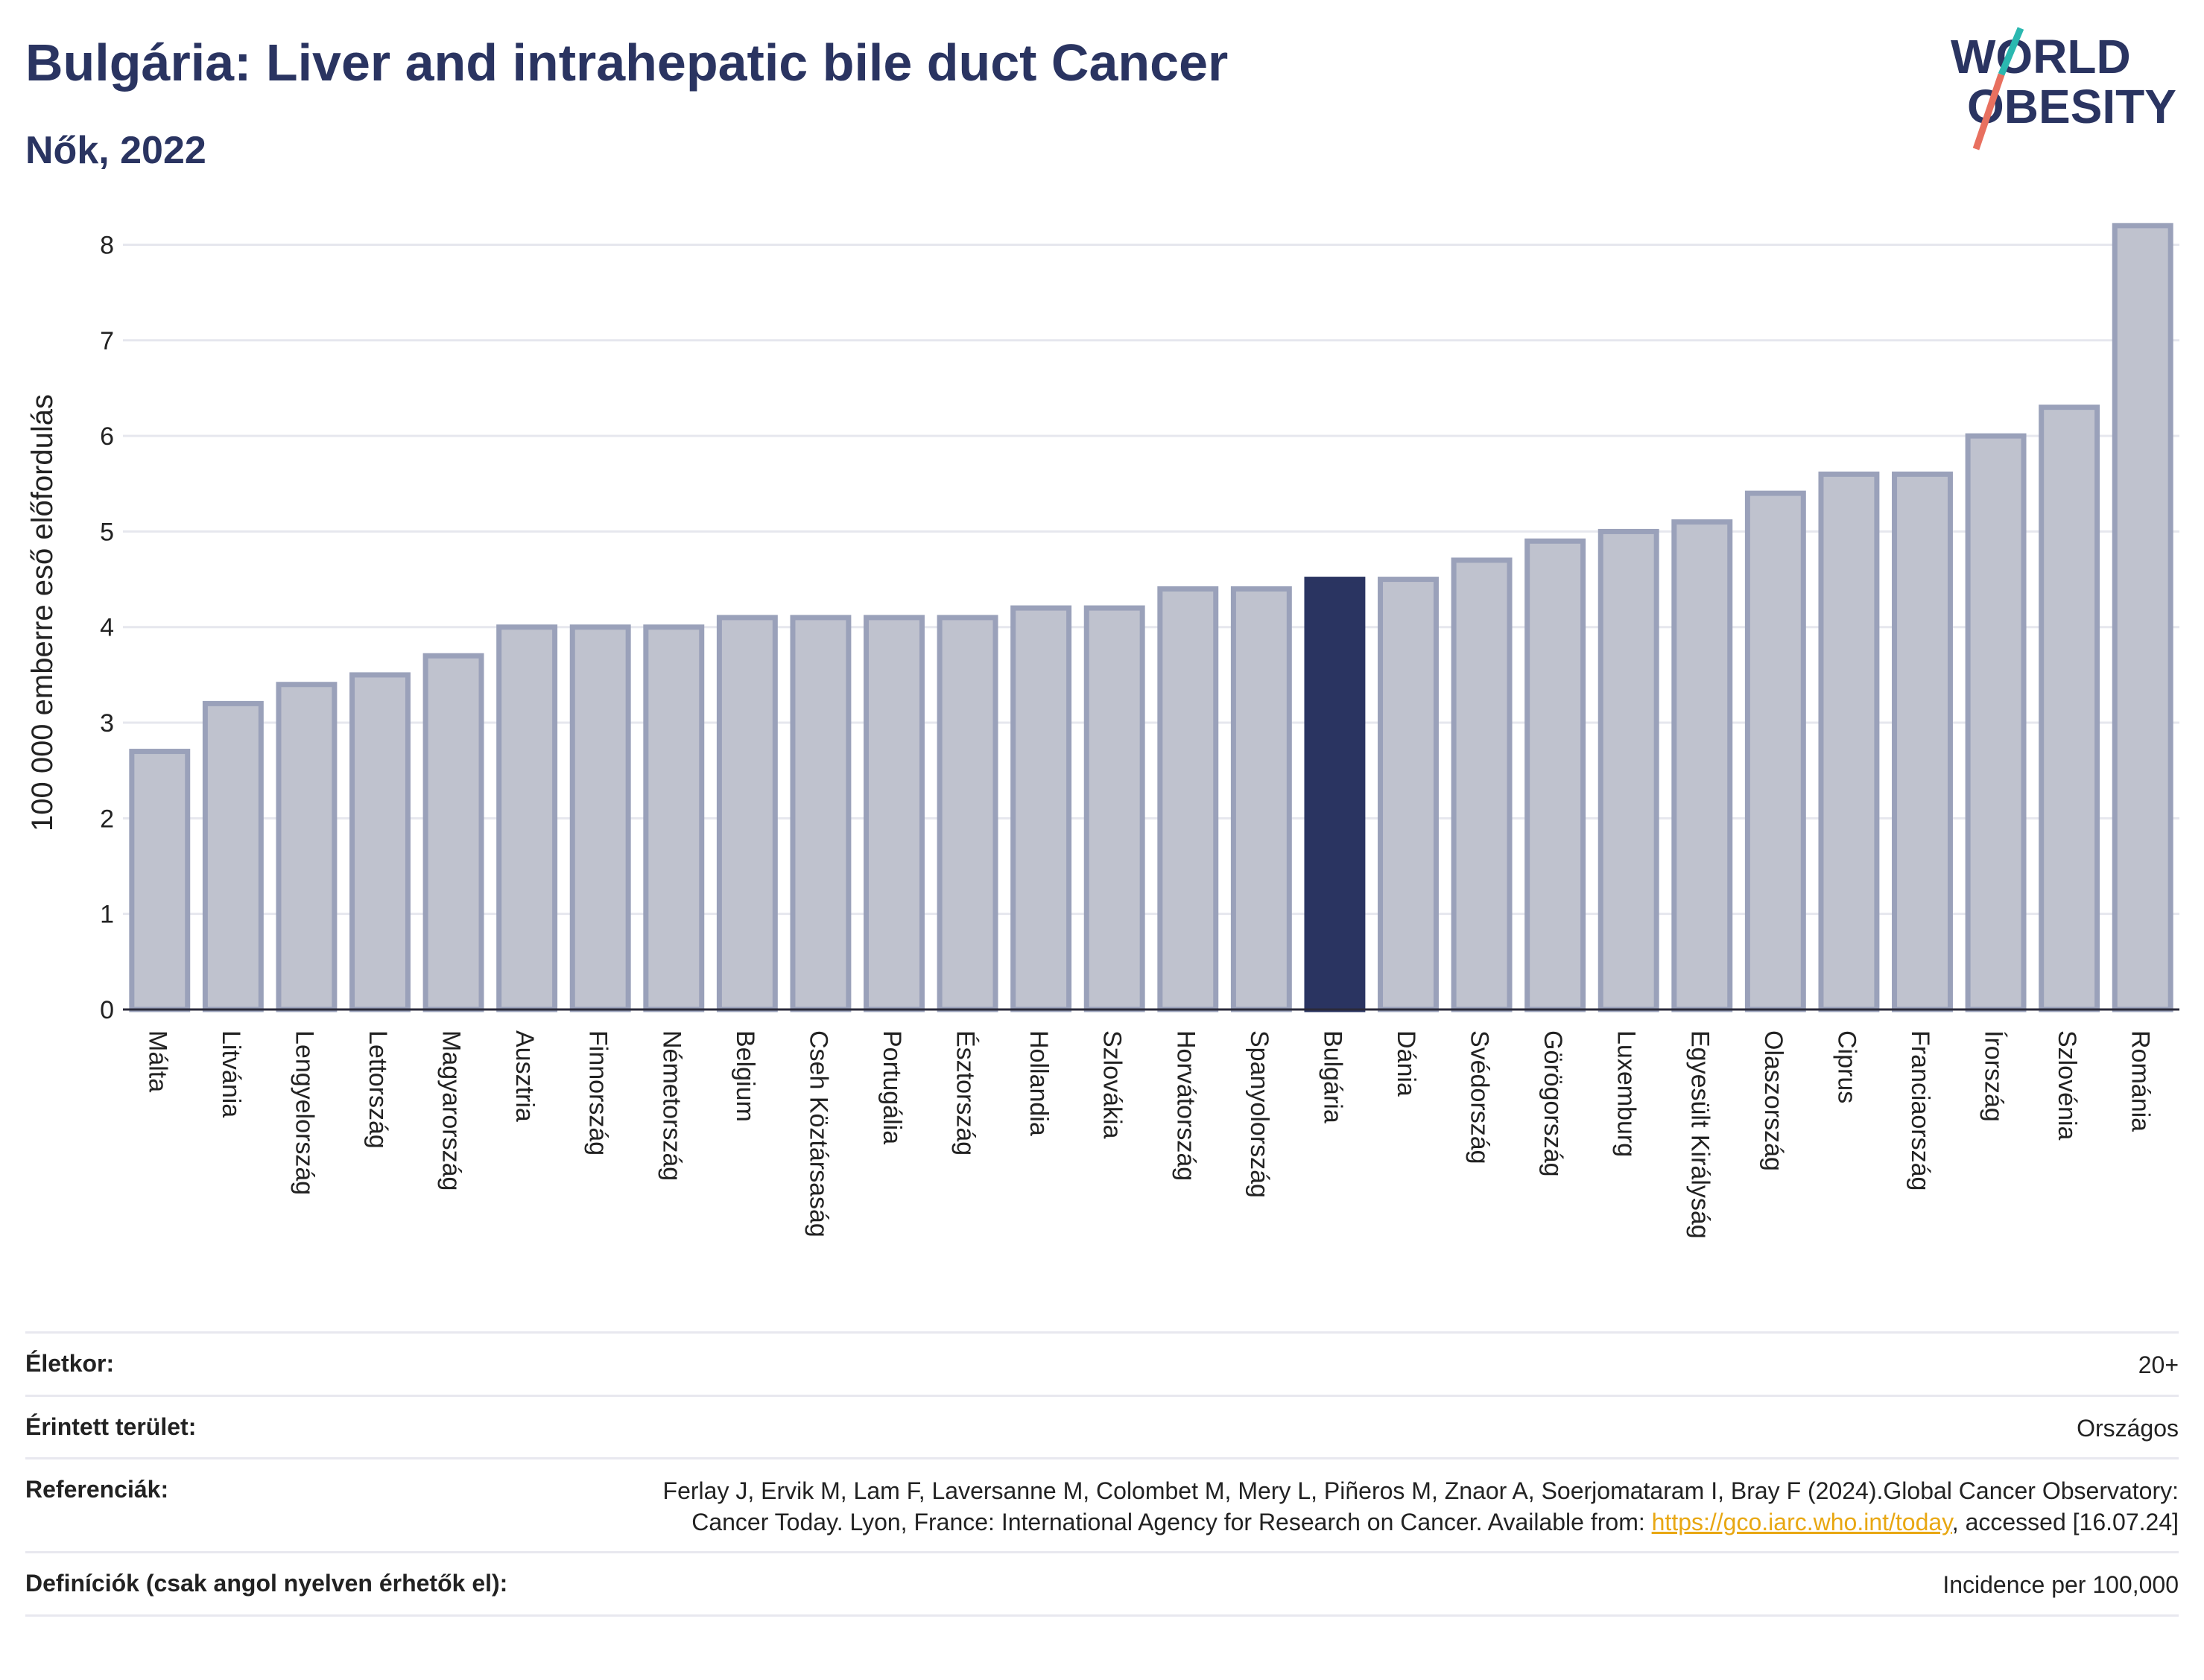  Describe the element at coordinates (42, 612) in the screenshot. I see `y-axis-label: 100 000 emberre eső előfordulás` at that location.